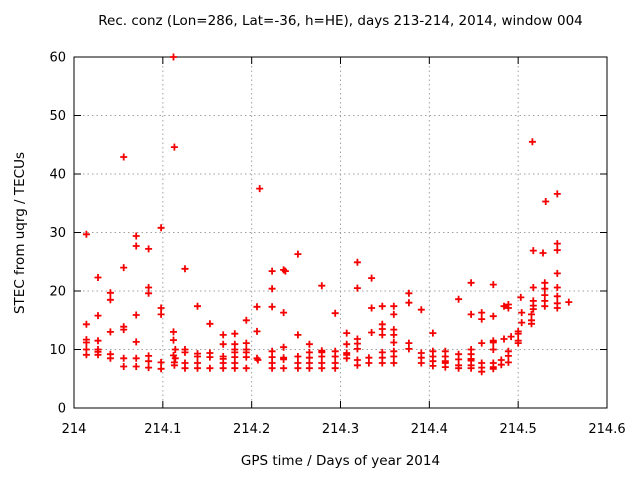 This screenshot has height=480, width=640. What do you see at coordinates (340, 461) in the screenshot?
I see `x-axis-label: GPS time / Days of year 2014` at bounding box center [340, 461].